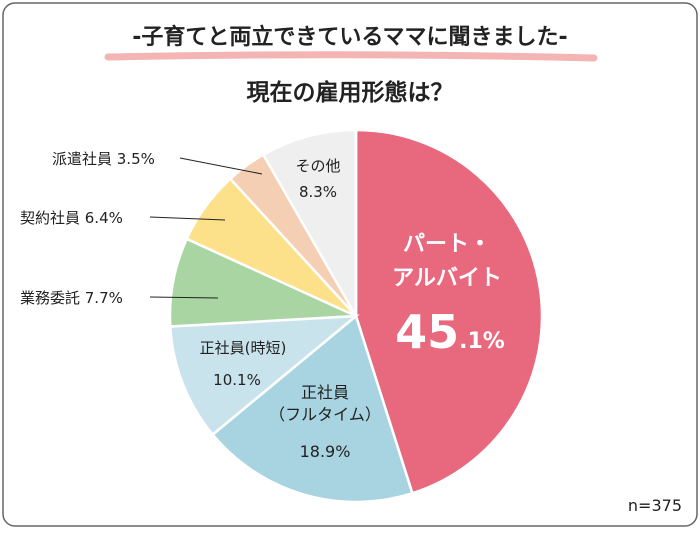  What do you see at coordinates (325, 392) in the screenshot?
I see `slice-label-fulltime-line1: 正社員` at bounding box center [325, 392].